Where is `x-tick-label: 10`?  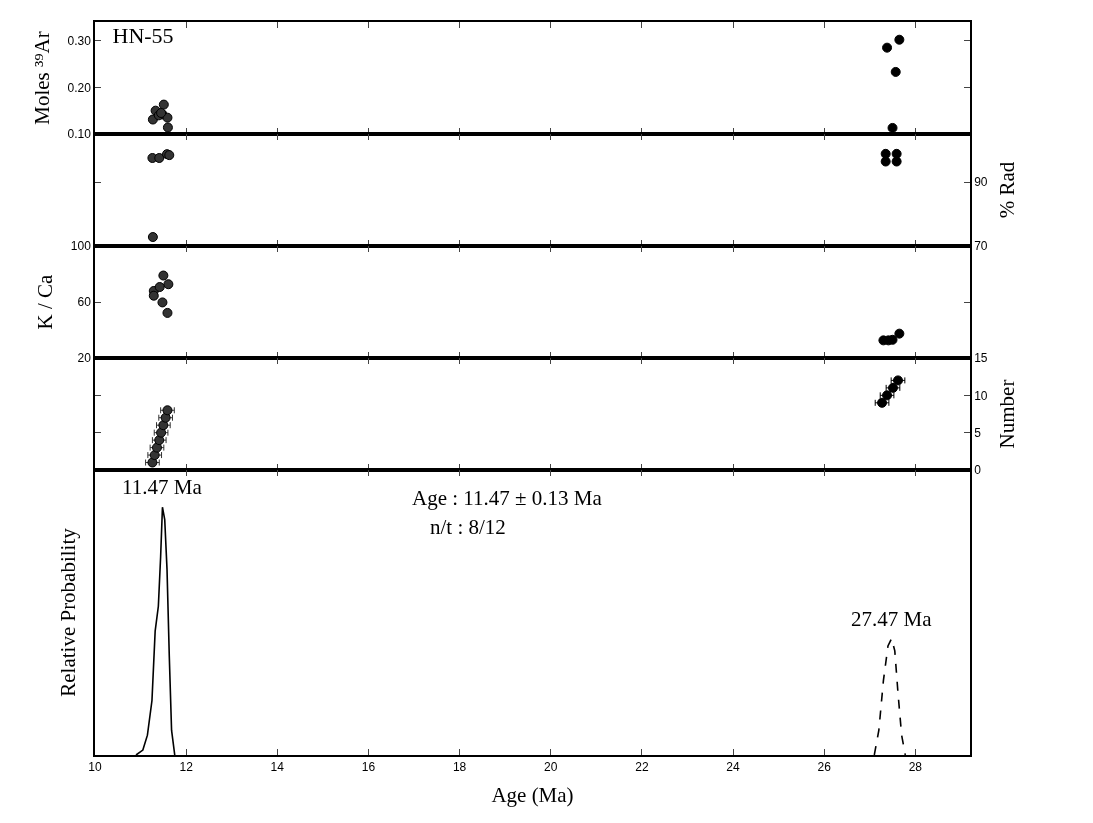 x-tick-label: 10 is located at coordinates (95, 767).